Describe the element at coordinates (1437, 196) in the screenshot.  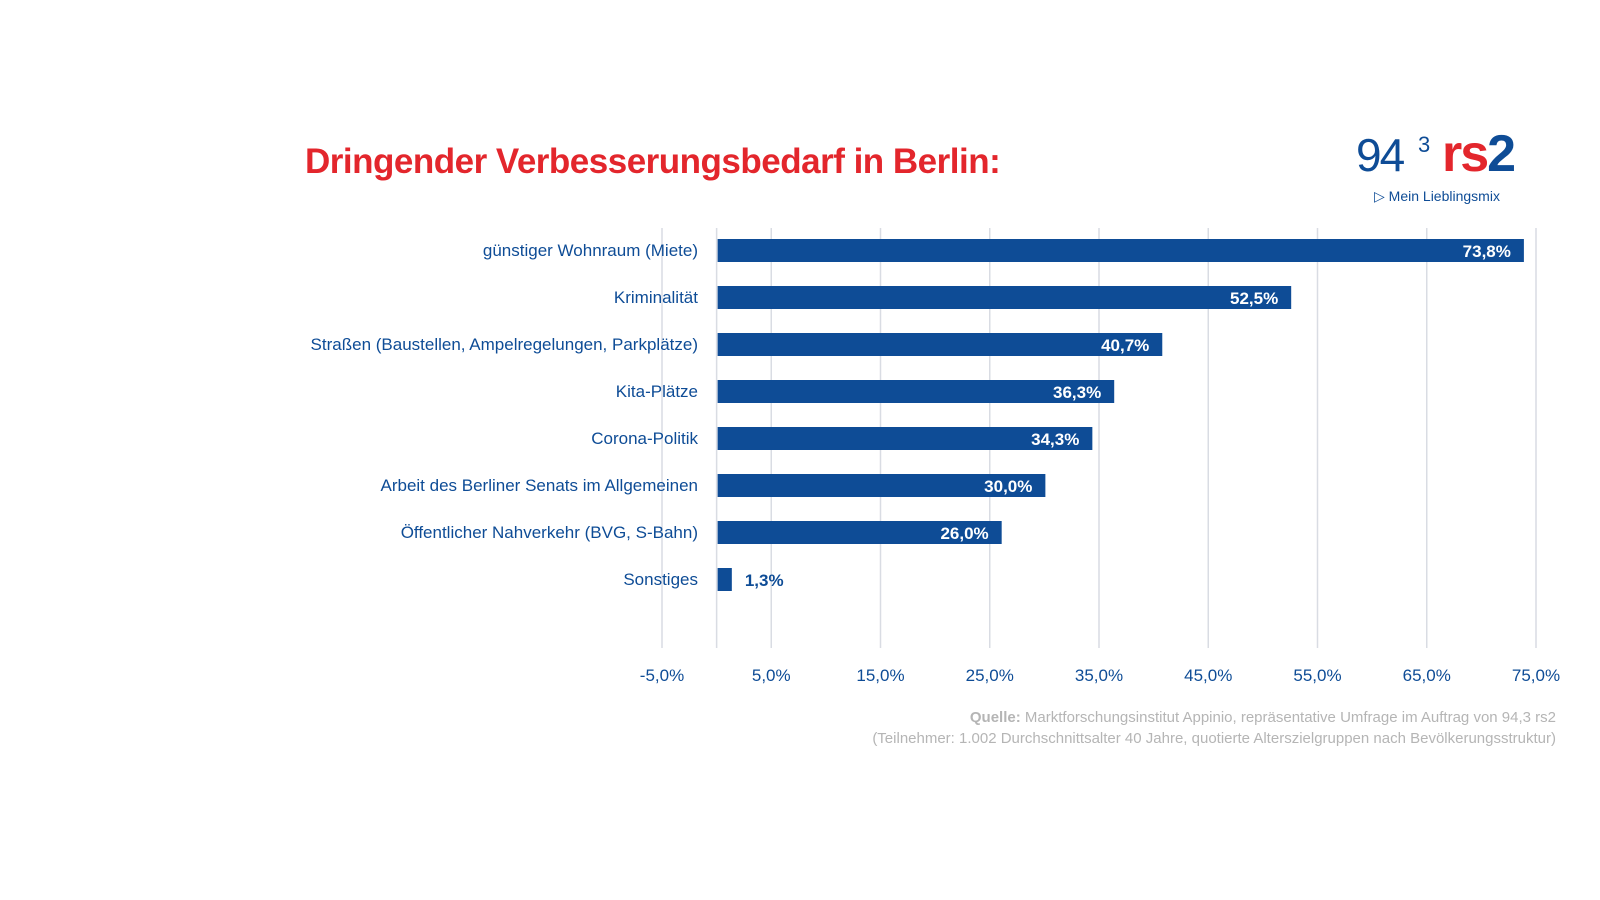
I see `logo-tagline: ▷ Mein Lieblingsmix` at that location.